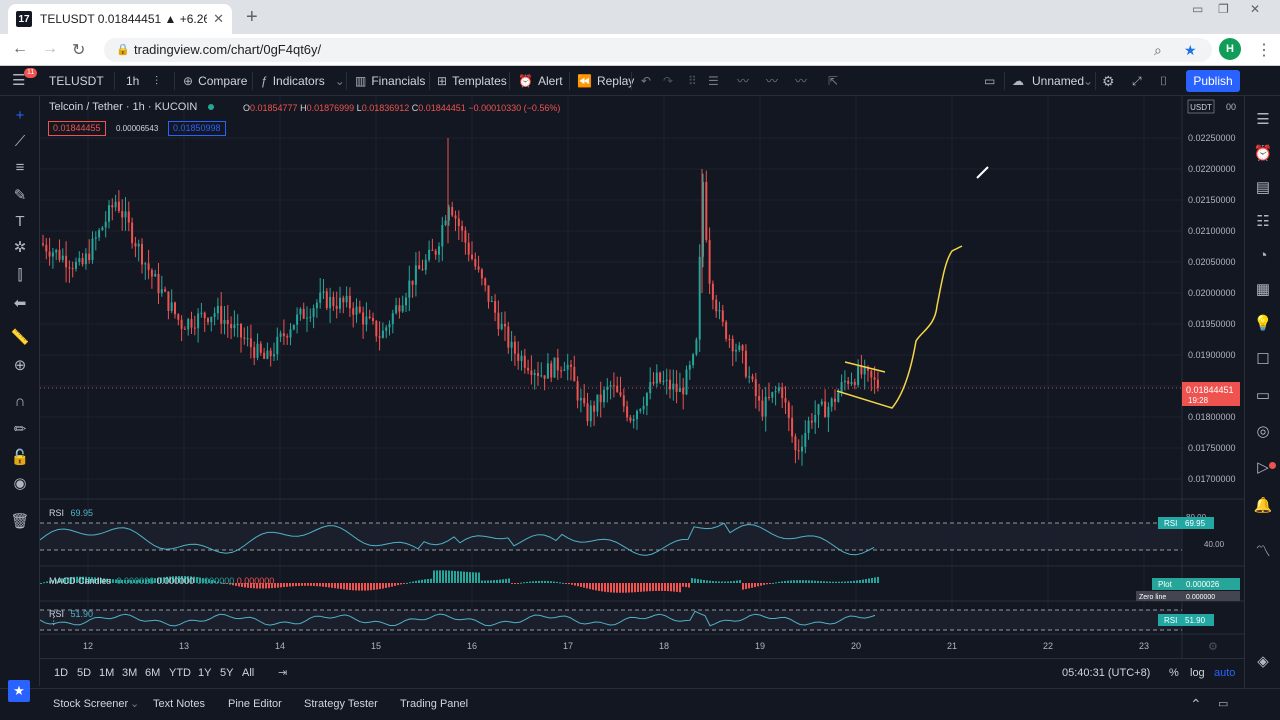  What do you see at coordinates (1263, 661) in the screenshot?
I see `layers-icon: ◈` at bounding box center [1263, 661].